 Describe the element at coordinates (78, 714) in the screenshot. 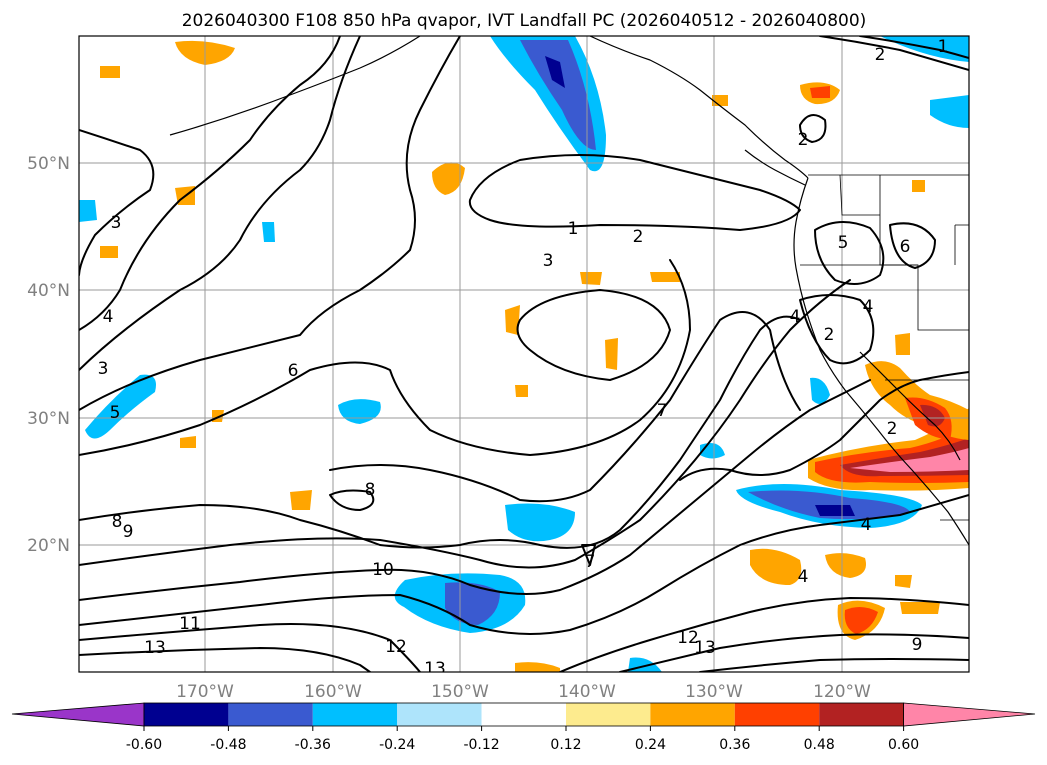

I see `colorbar-extend-left` at that location.